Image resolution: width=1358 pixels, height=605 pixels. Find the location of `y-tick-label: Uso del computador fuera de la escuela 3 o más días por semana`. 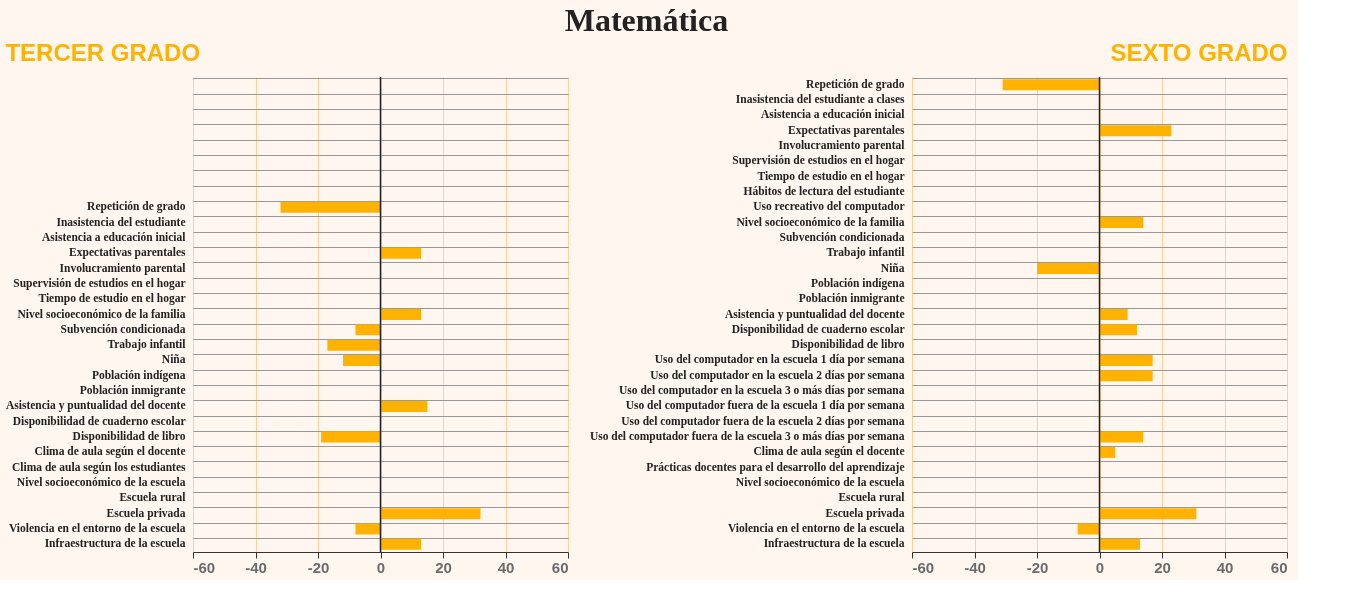

y-tick-label: Uso del computador fuera de la escuela 3 o más días por semana is located at coordinates (747, 437).